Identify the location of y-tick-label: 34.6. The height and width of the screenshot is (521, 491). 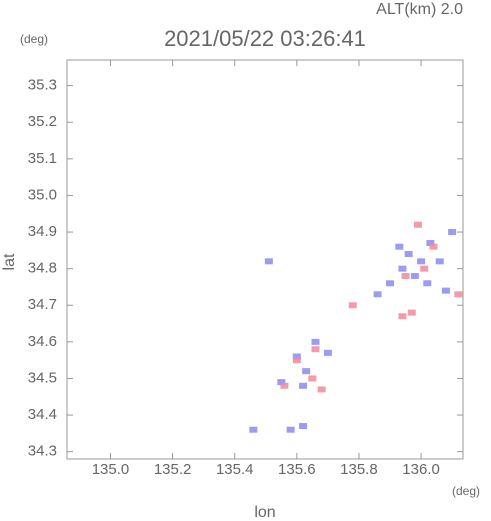
(42, 341).